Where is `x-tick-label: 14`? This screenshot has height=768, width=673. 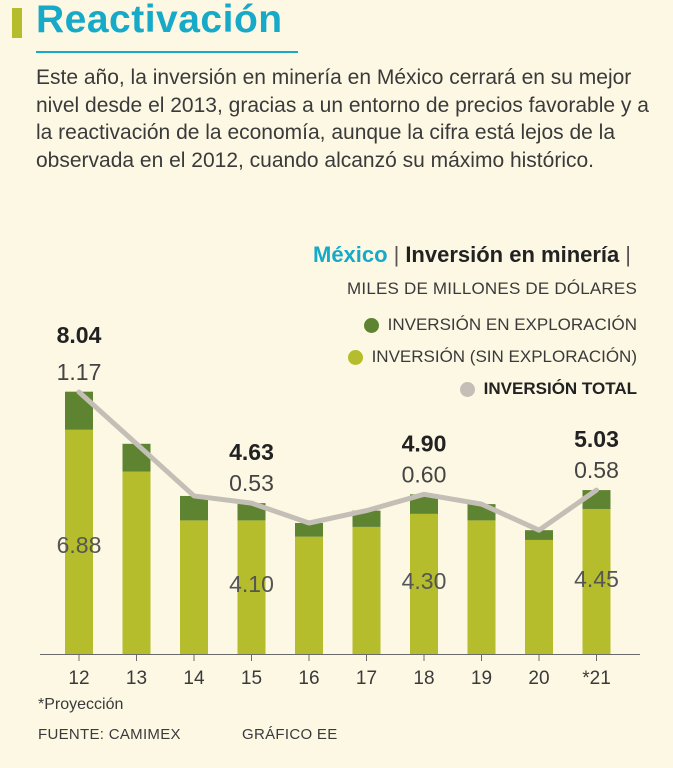 x-tick-label: 14 is located at coordinates (194, 678).